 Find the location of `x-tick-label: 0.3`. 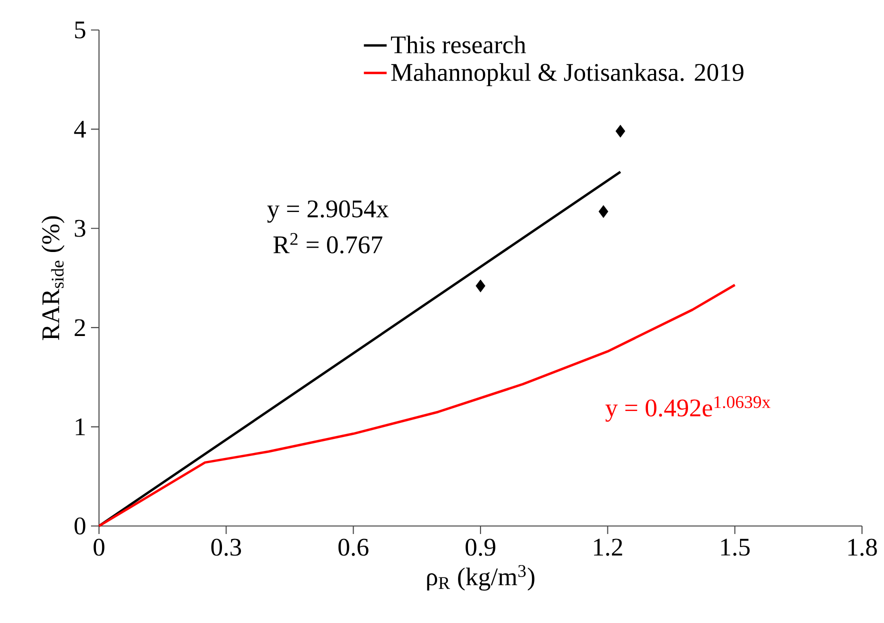

x-tick-label: 0.3 is located at coordinates (226, 547).